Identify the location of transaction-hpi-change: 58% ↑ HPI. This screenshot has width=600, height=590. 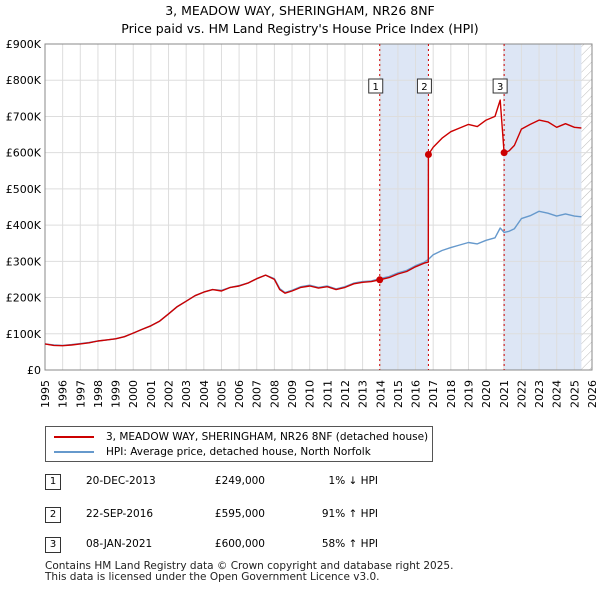
(349, 544).